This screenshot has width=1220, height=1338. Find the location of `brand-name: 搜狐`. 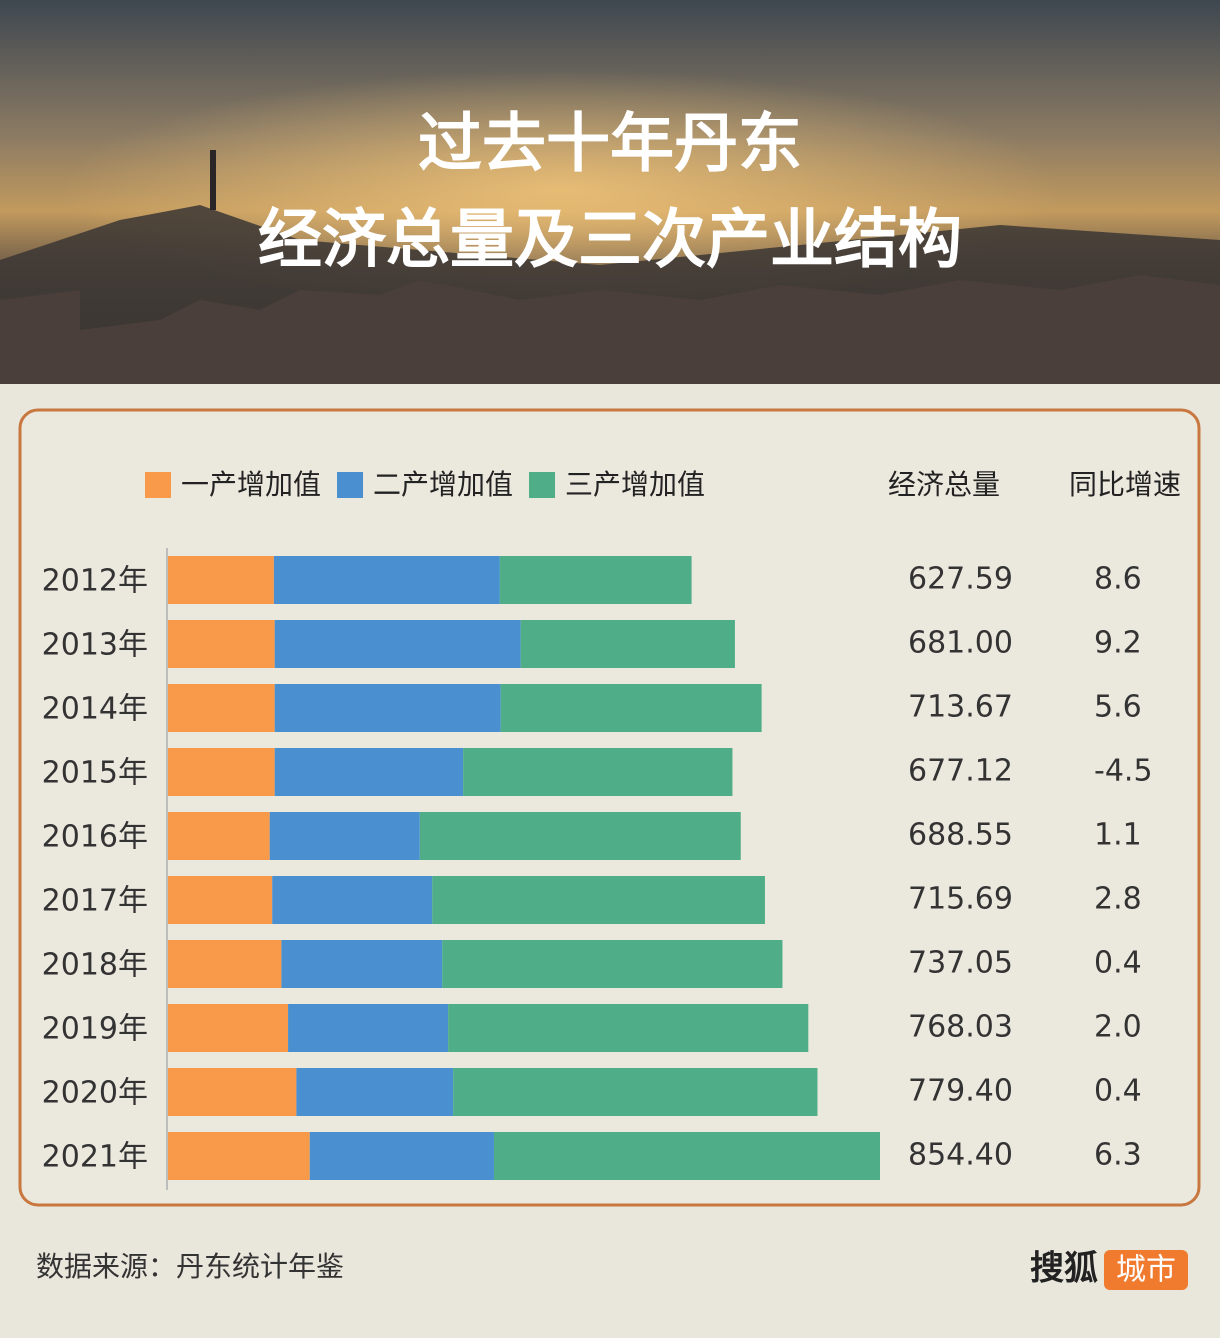

brand-name: 搜狐 is located at coordinates (1064, 1269).